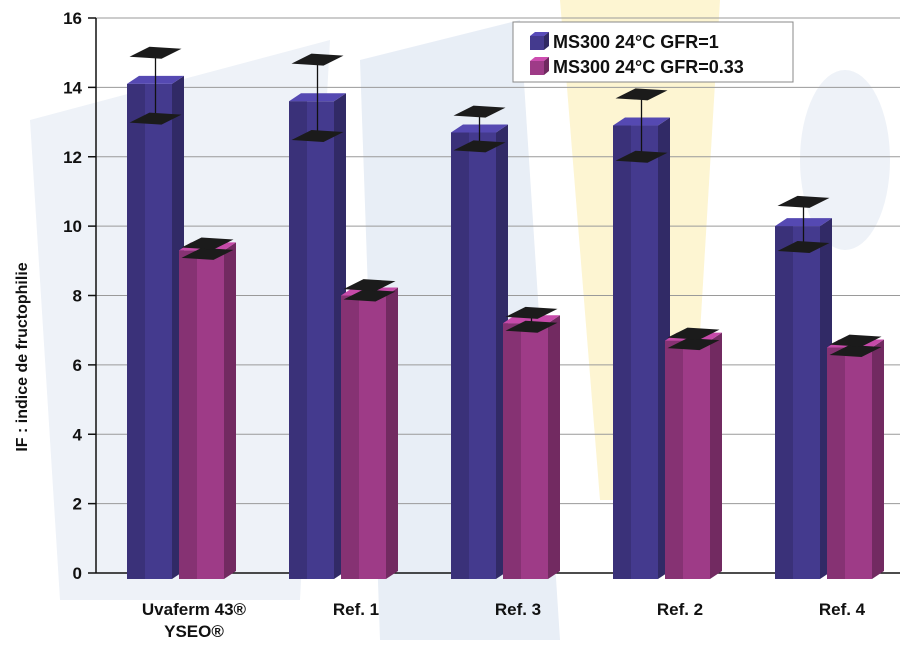  I want to click on y-tick-label: 14, so click(72, 87).